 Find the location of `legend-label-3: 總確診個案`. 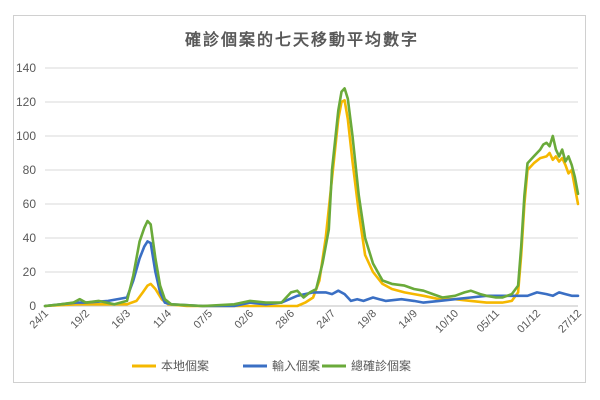

legend-label-3: 總確診個案 is located at coordinates (381, 365).